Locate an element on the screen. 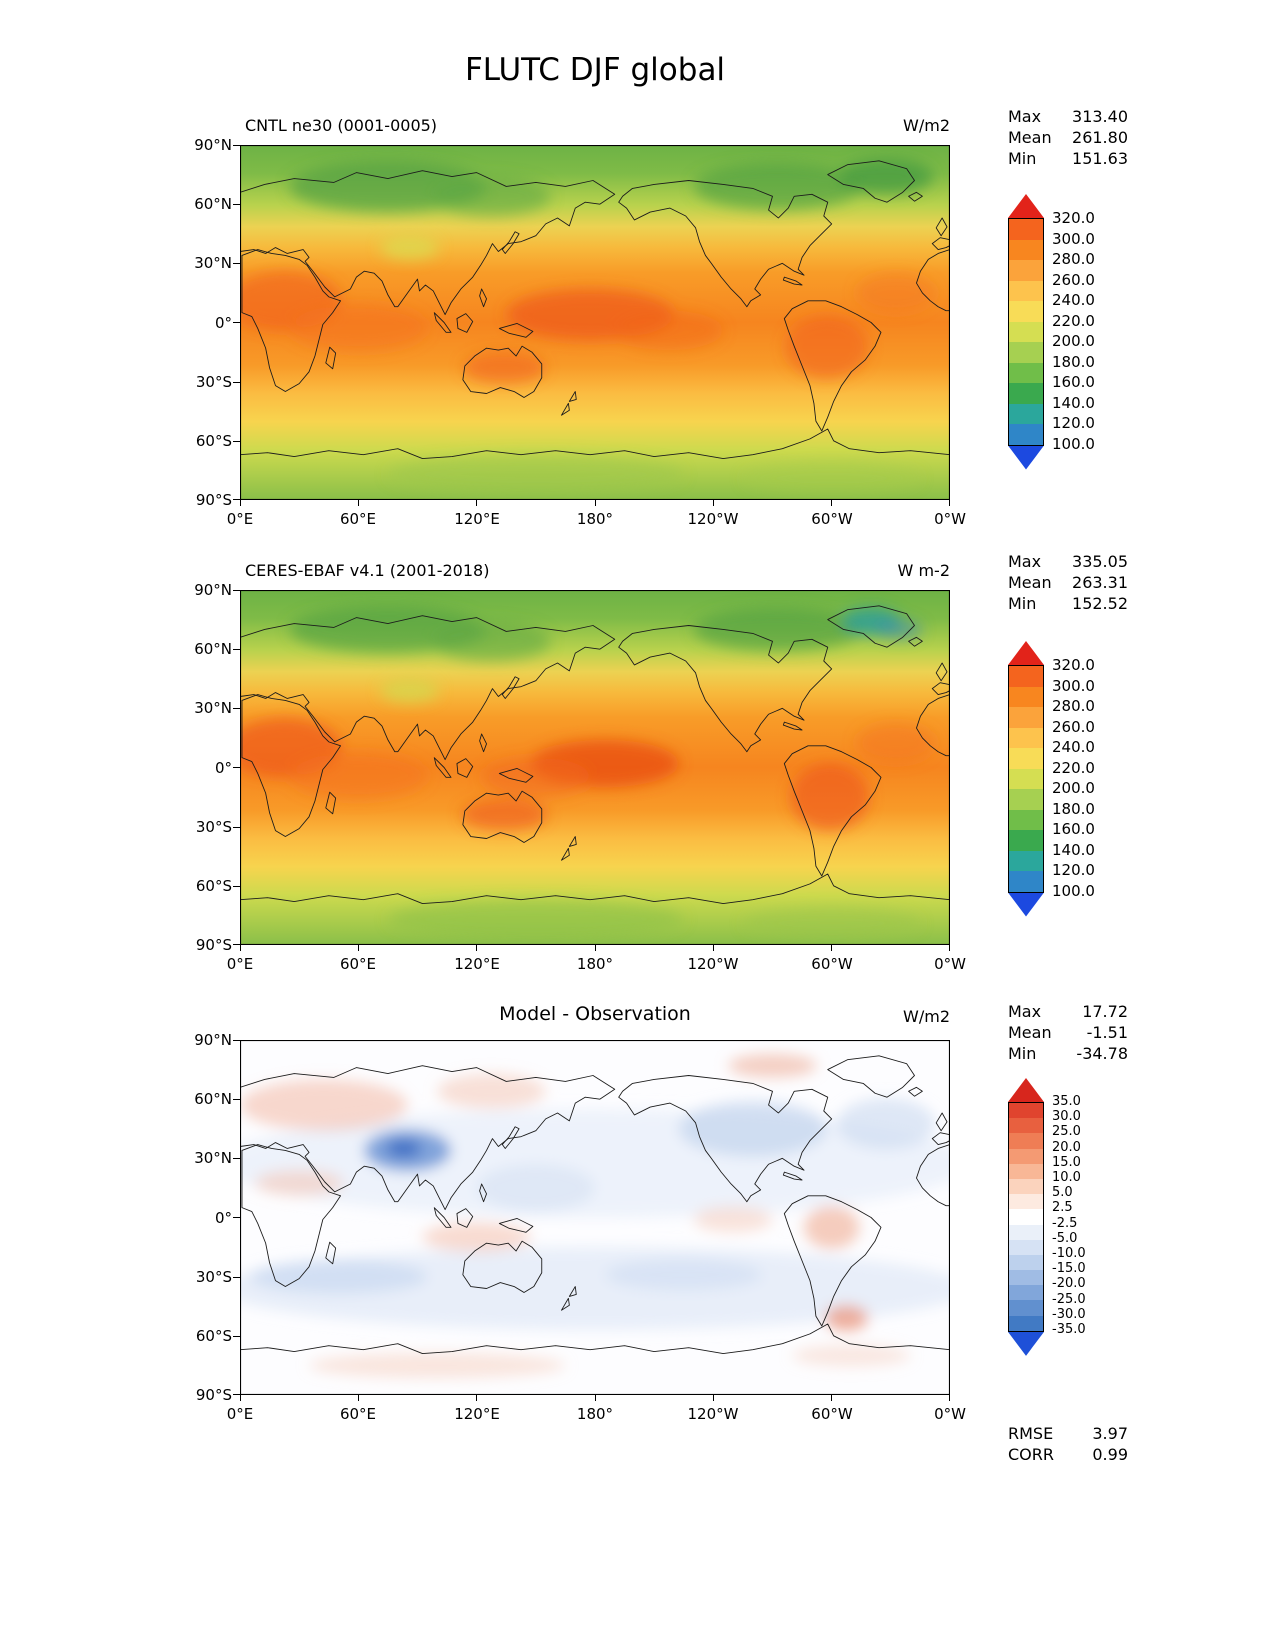  panel3-mean-label: Mean is located at coordinates (1030, 1032).